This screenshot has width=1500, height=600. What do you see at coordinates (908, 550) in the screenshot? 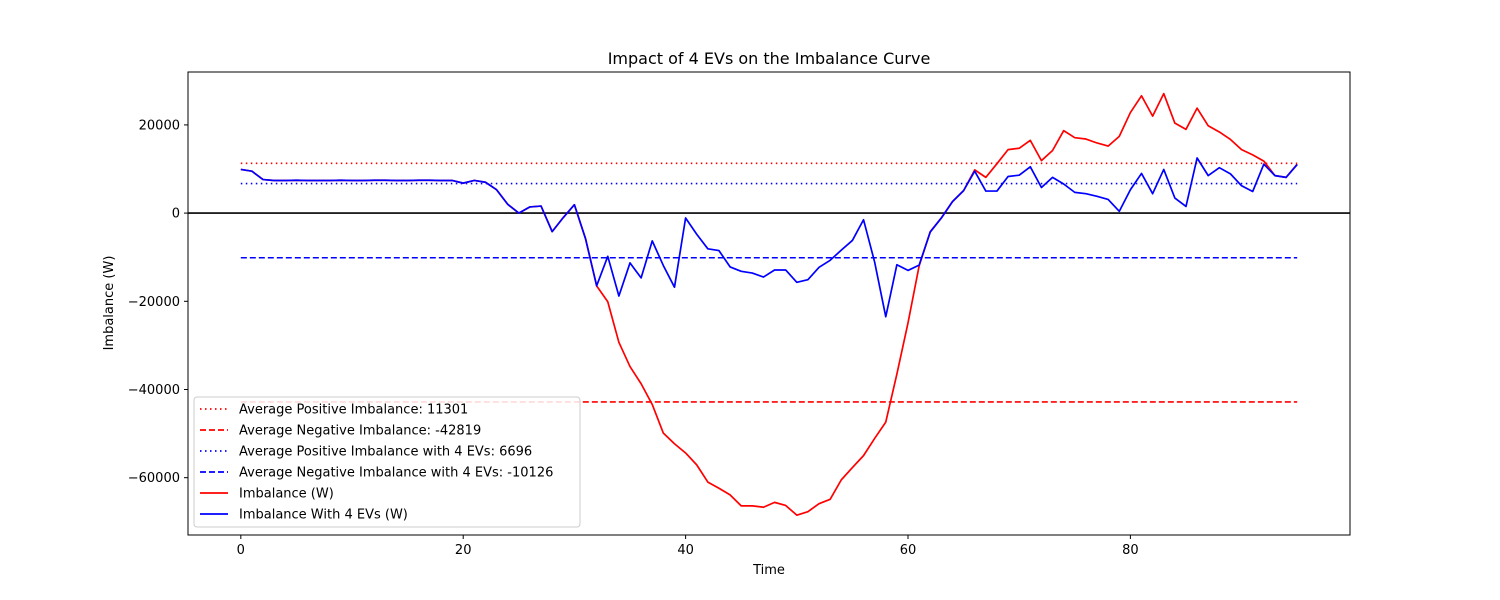
I see `x-tick-label: 60` at bounding box center [908, 550].